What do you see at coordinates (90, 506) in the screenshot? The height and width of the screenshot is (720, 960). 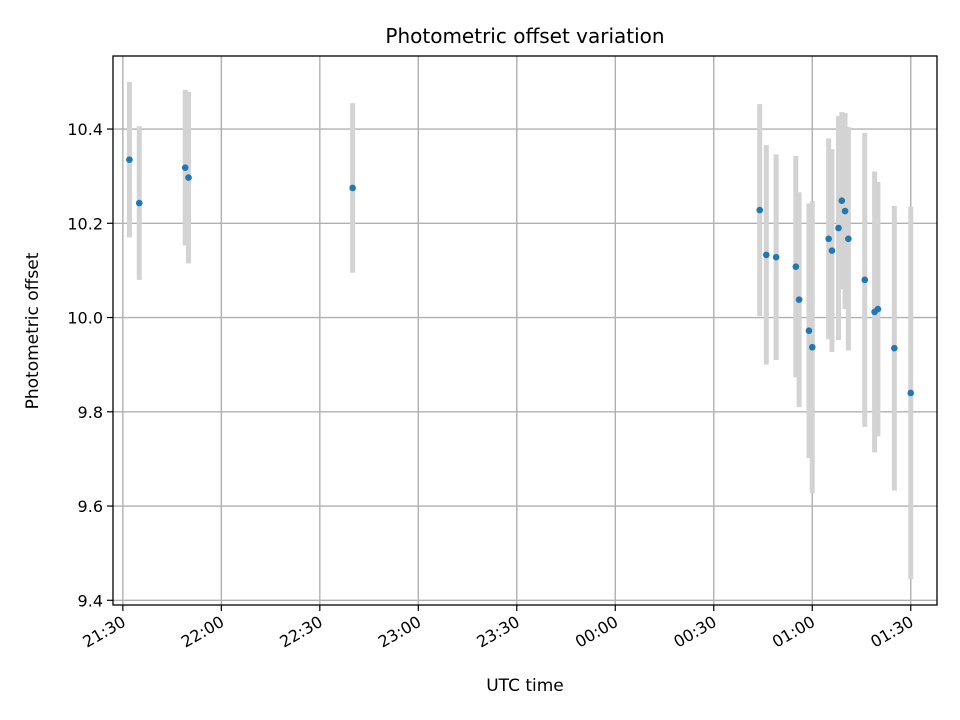 I see `y-tick-label: 9.6` at bounding box center [90, 506].